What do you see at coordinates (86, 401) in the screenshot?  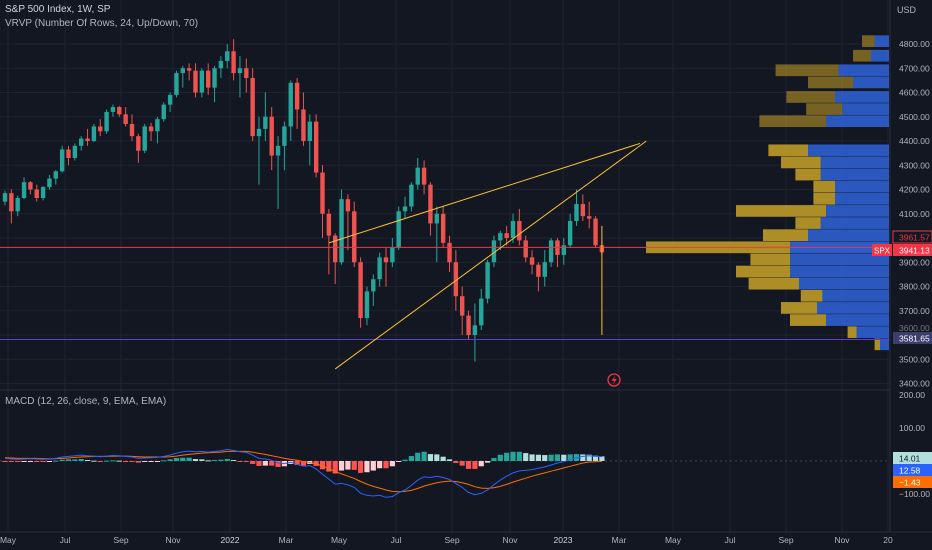 I see `macd-indicator-label: MACD (12, 26, close, 9, EMA, EMA)` at bounding box center [86, 401].